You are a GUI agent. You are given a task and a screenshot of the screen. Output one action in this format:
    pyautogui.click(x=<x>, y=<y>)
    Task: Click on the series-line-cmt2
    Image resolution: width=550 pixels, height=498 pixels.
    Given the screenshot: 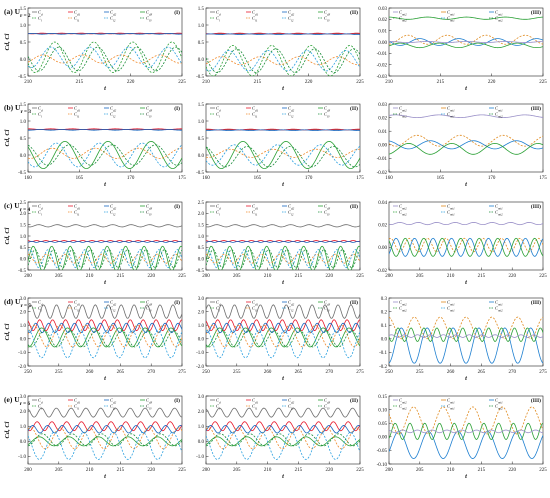 What is the action you would take?
    pyautogui.click(x=466, y=328)
    